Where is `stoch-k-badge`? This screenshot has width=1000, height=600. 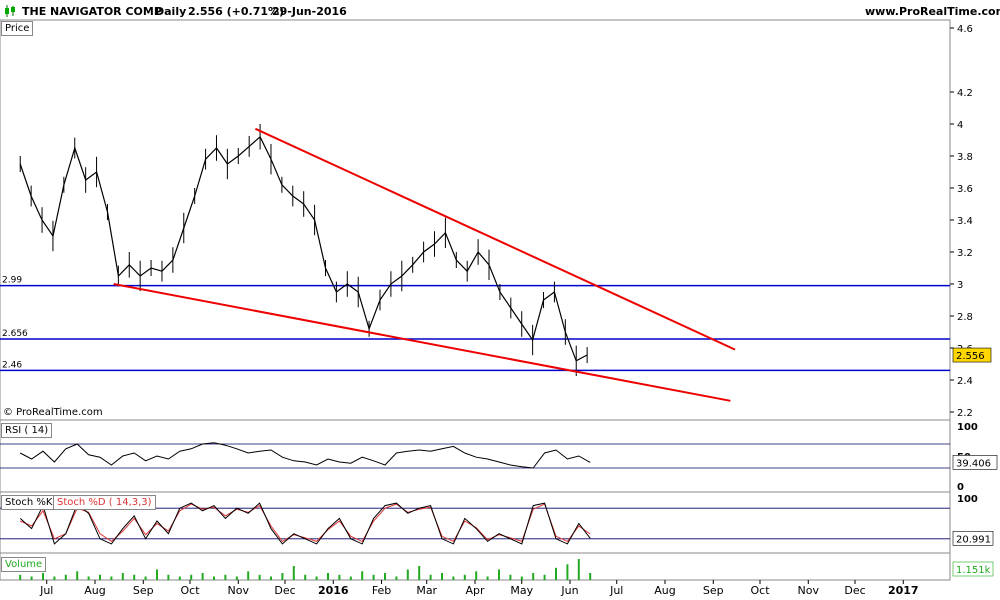
stoch-k-badge is located at coordinates (973, 538).